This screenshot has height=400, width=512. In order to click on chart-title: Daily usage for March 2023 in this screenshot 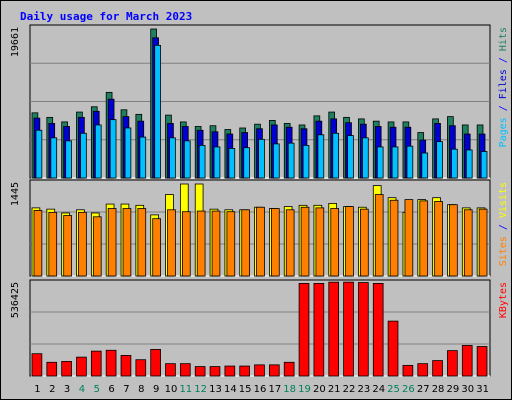, I will do `click(106, 16)`.